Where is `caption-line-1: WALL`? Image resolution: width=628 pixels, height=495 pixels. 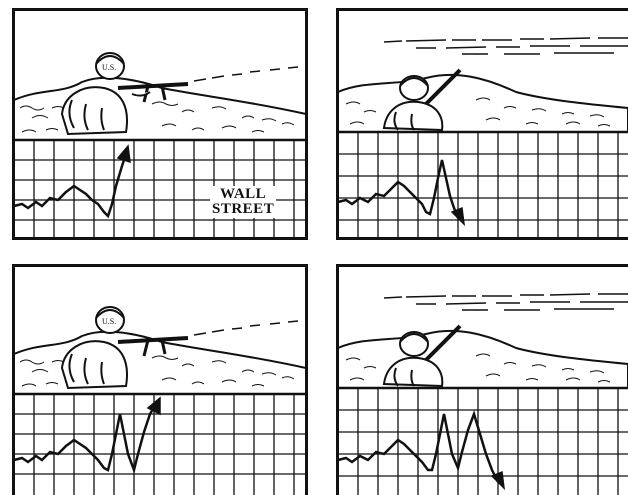
caption-line-1: WALL is located at coordinates (243, 194).